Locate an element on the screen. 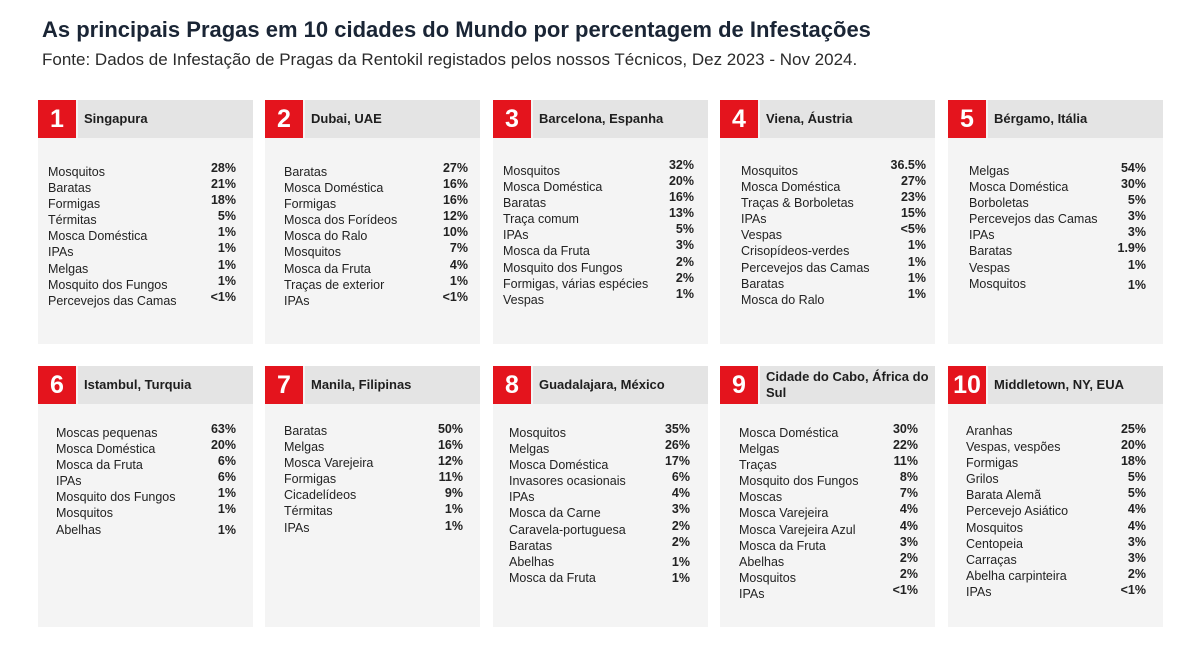  pest-name: Percevejos das Camas is located at coordinates (1033, 219).